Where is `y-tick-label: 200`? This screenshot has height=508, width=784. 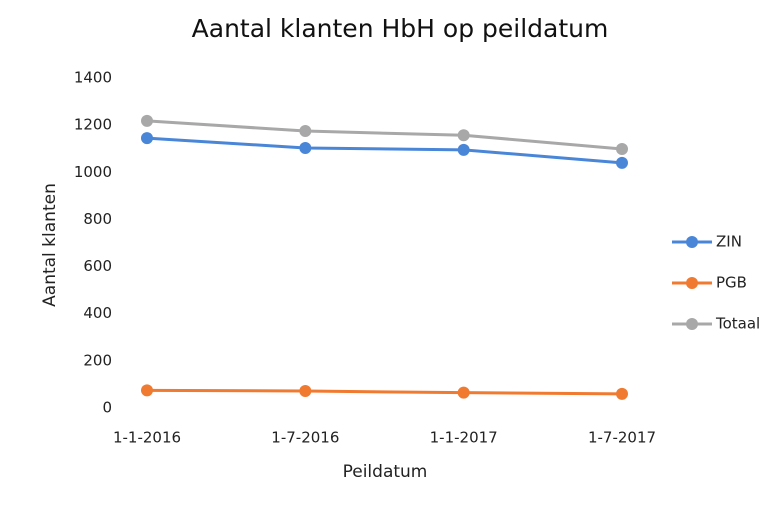
y-tick-label: 200 is located at coordinates (97, 360).